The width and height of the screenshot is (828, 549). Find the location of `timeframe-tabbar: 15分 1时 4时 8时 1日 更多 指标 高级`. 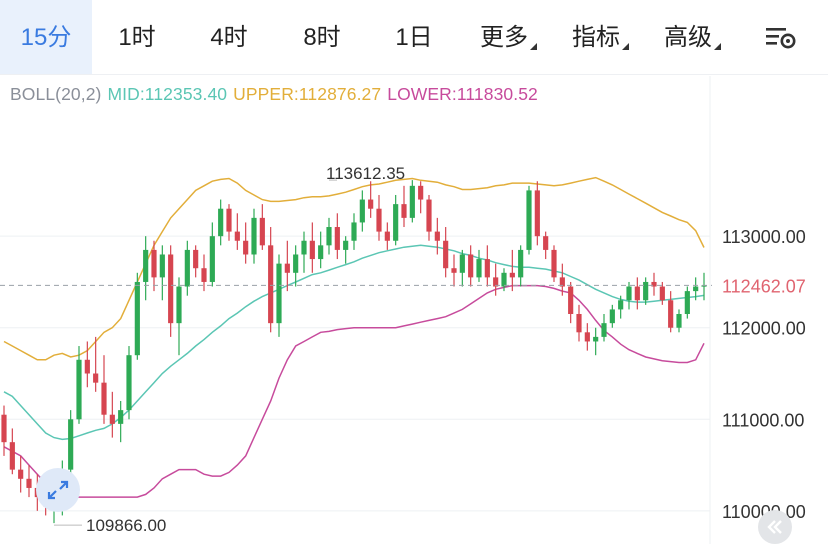

timeframe-tabbar: 15分 1时 4时 8时 1日 更多 指标 高级 is located at coordinates (414, 37).